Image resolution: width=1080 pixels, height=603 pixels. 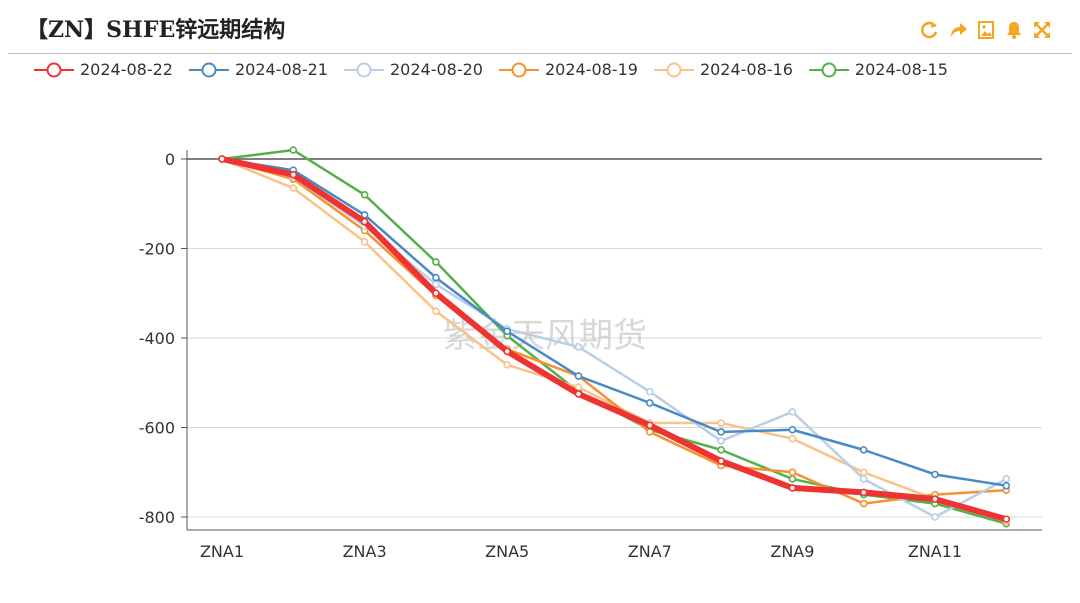 I want to click on refresh-icon, so click(x=930, y=30).